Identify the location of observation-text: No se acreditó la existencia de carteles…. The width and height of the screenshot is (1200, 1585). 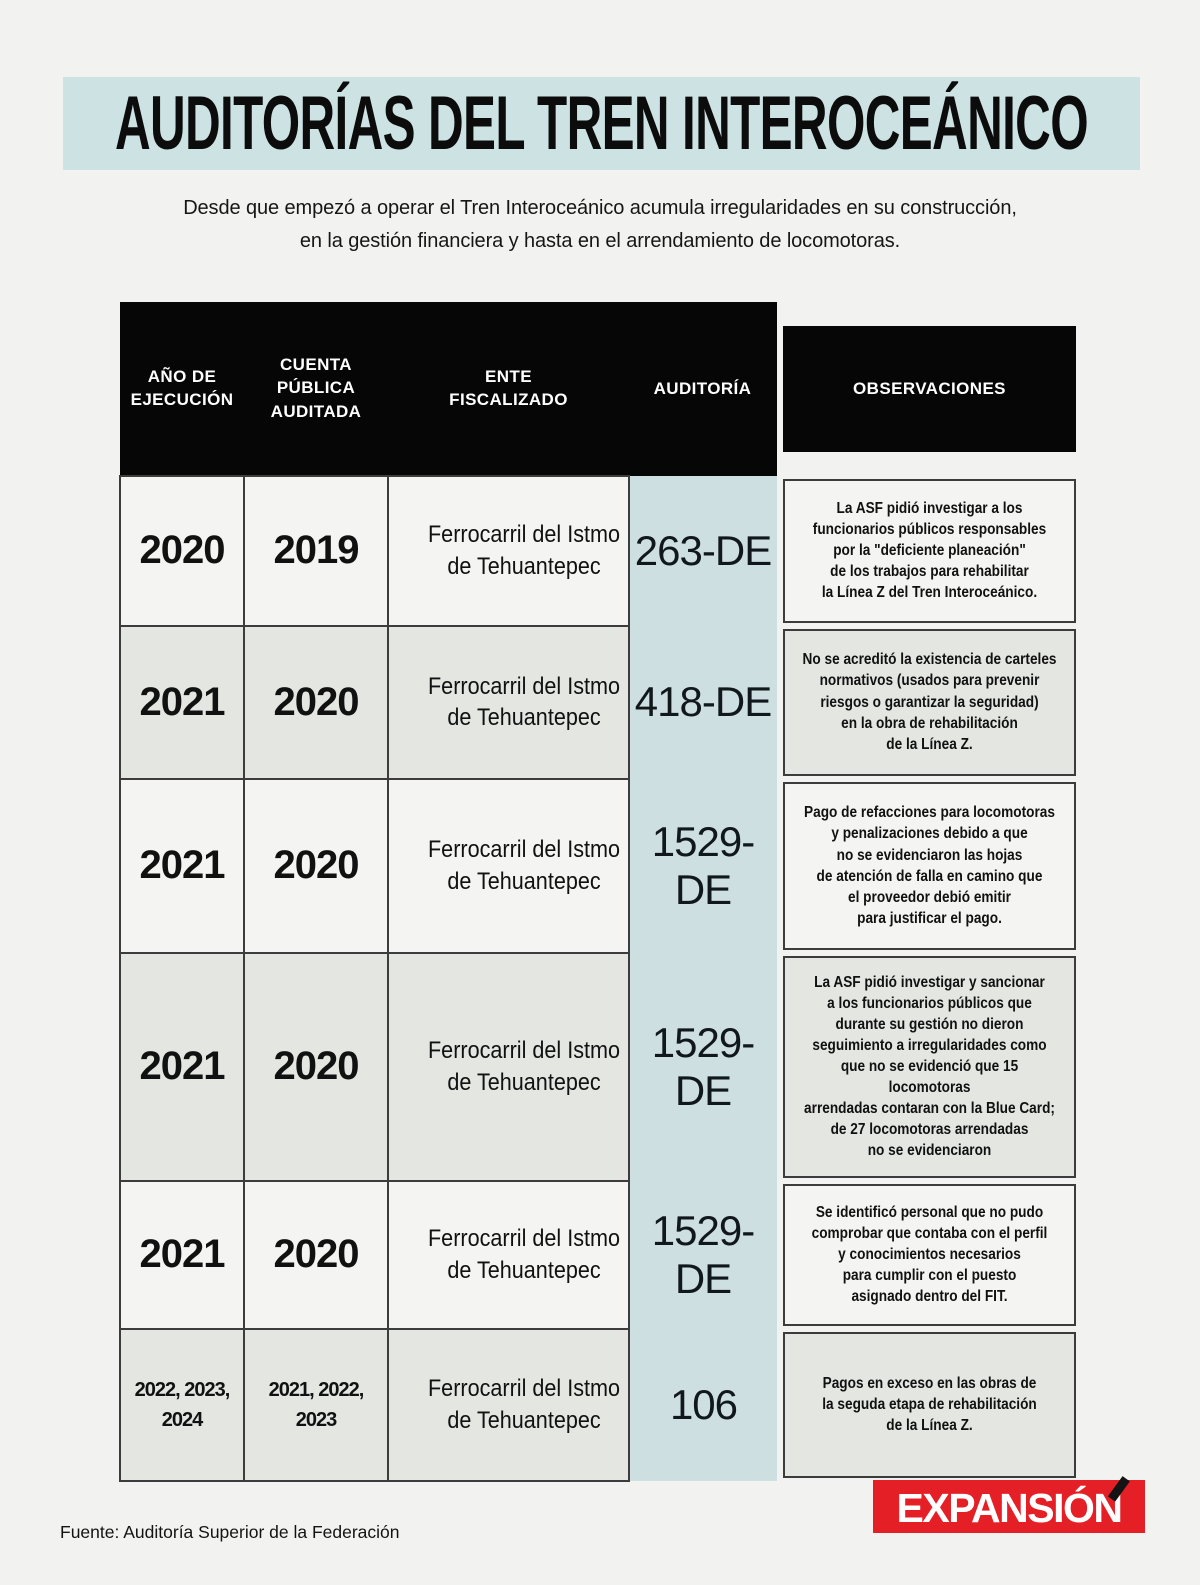
(929, 702).